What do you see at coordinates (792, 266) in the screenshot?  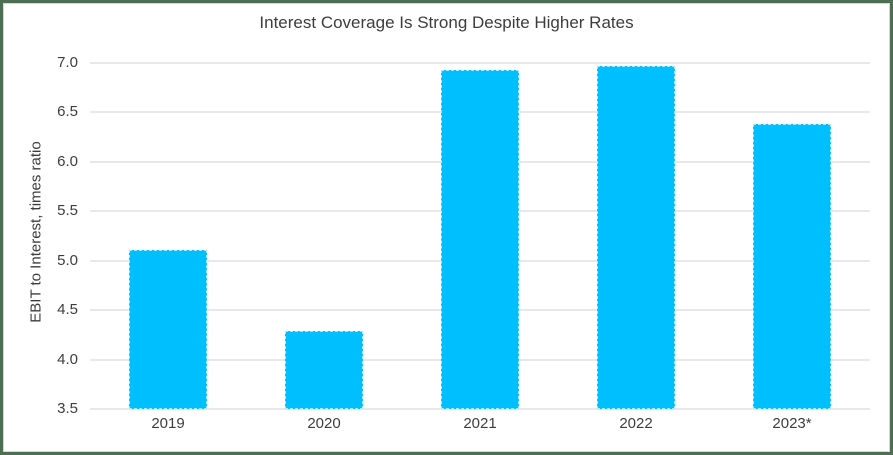 I see `bar-2023*` at bounding box center [792, 266].